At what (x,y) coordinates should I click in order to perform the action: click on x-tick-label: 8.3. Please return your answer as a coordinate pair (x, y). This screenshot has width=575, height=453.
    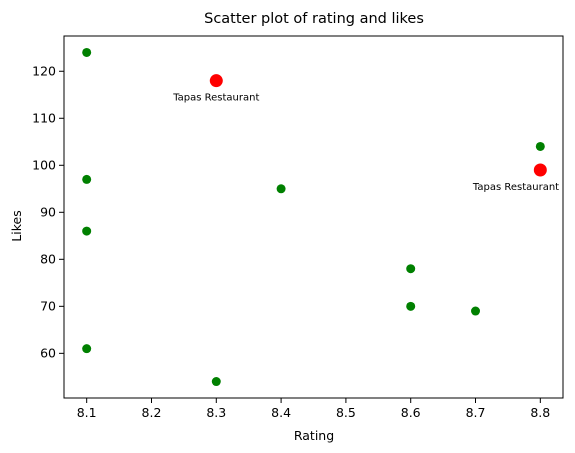
    Looking at the image, I should click on (216, 412).